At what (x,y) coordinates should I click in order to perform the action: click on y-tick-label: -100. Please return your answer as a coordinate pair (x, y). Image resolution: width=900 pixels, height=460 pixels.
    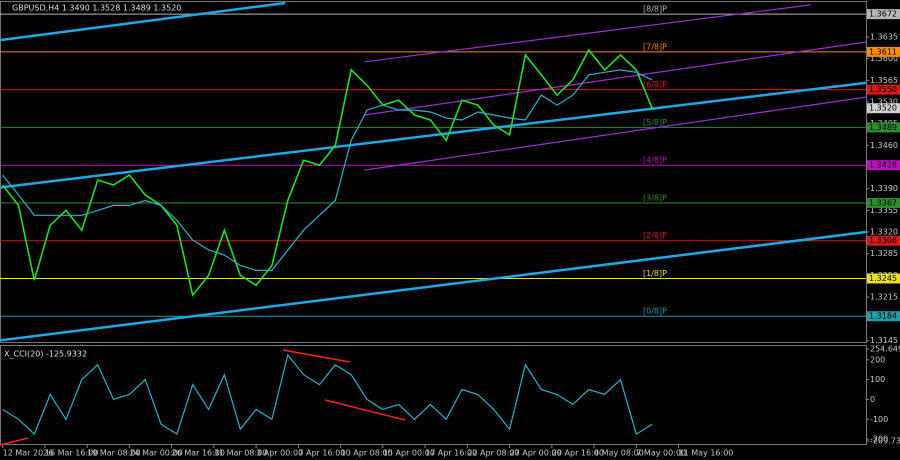
    Looking at the image, I should click on (879, 419).